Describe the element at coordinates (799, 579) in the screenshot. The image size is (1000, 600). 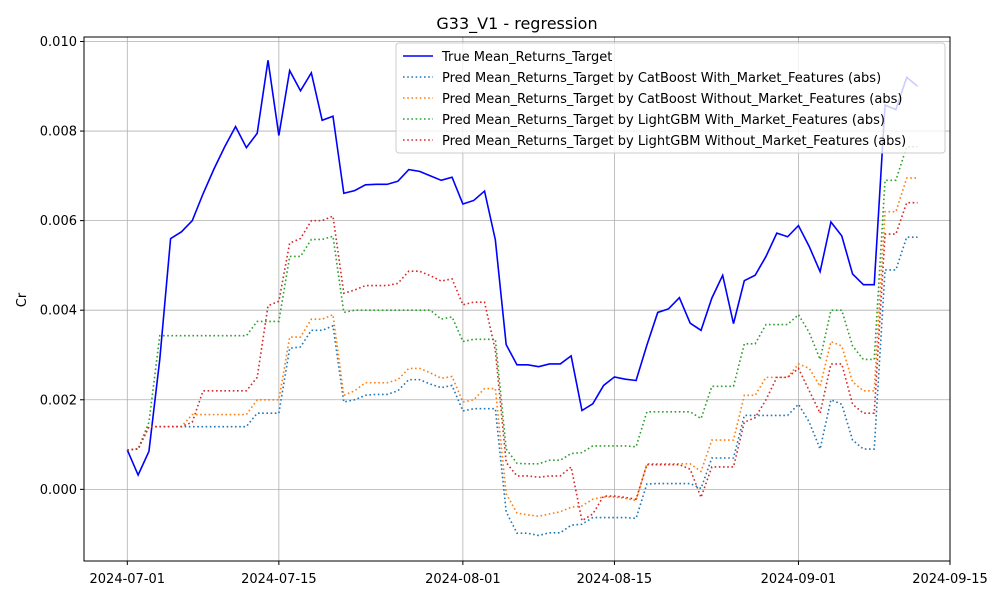
I see `x-tick-label: 2024-09-01` at that location.